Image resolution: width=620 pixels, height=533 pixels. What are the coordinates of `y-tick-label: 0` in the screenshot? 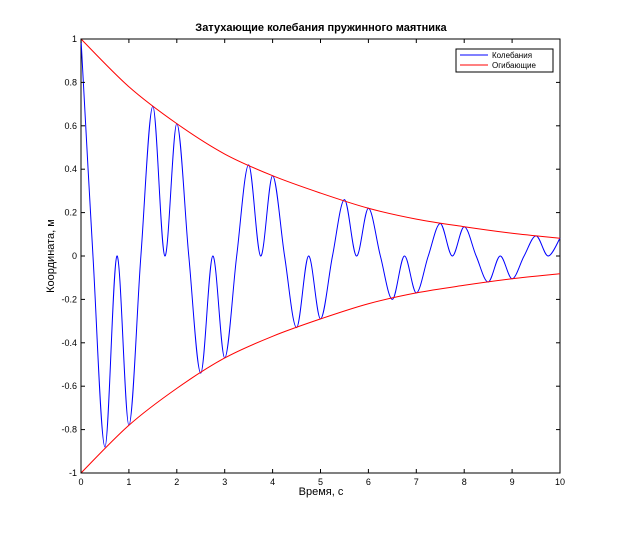 It's located at (74, 256).